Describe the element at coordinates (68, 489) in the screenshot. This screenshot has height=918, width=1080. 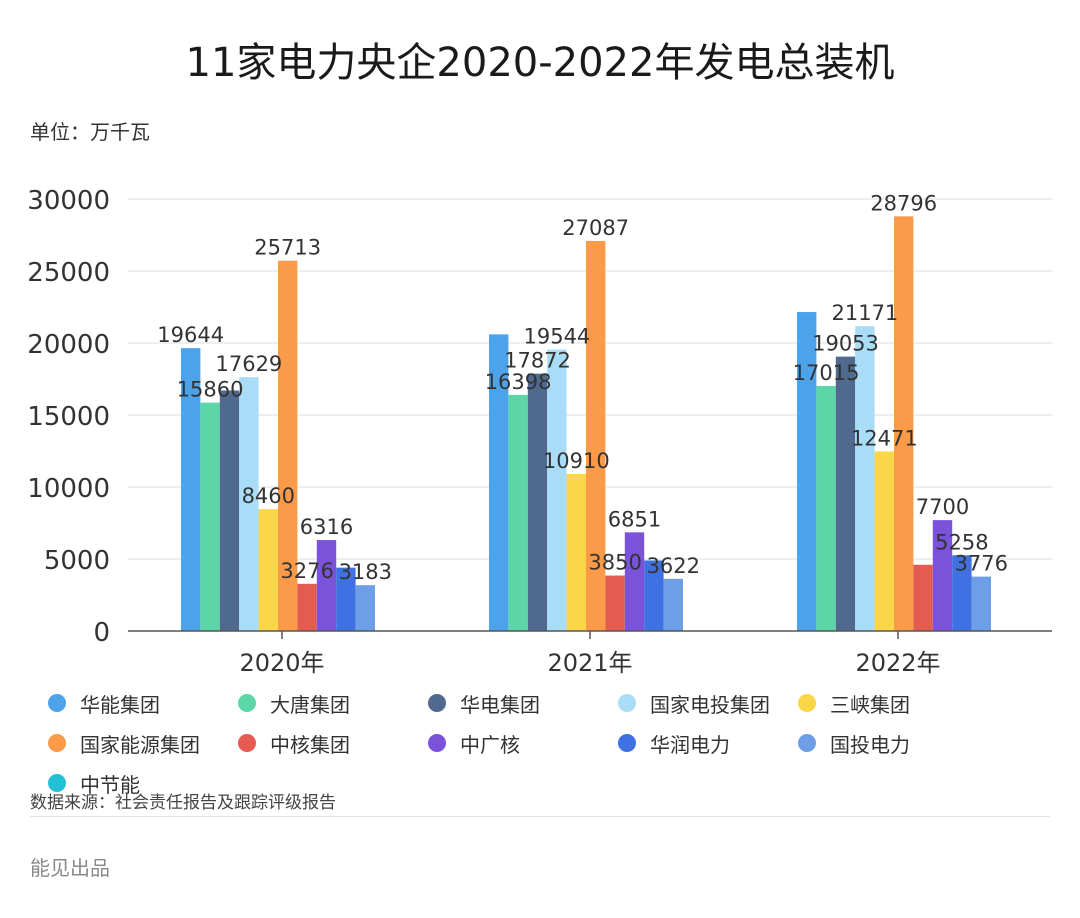
I see `y-tick-label: 10000` at that location.